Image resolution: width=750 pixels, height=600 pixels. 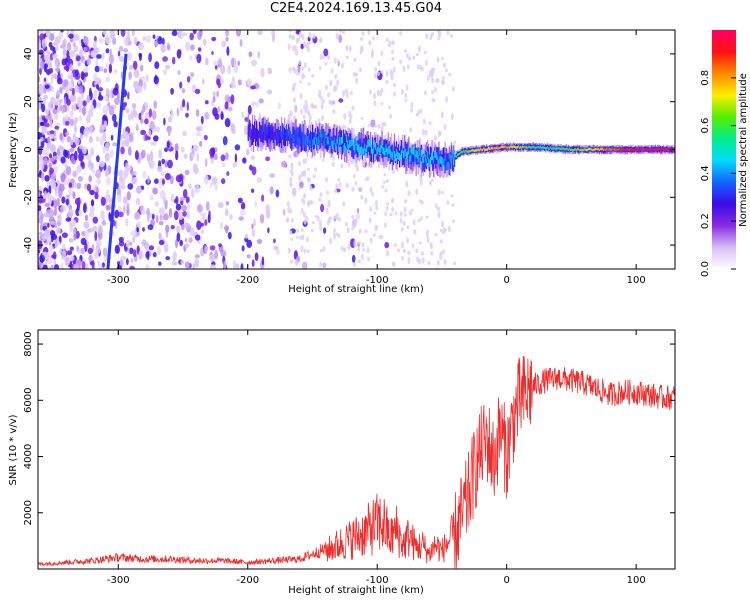 I want to click on spectrogram-x-tick-label: 100, so click(x=636, y=280).